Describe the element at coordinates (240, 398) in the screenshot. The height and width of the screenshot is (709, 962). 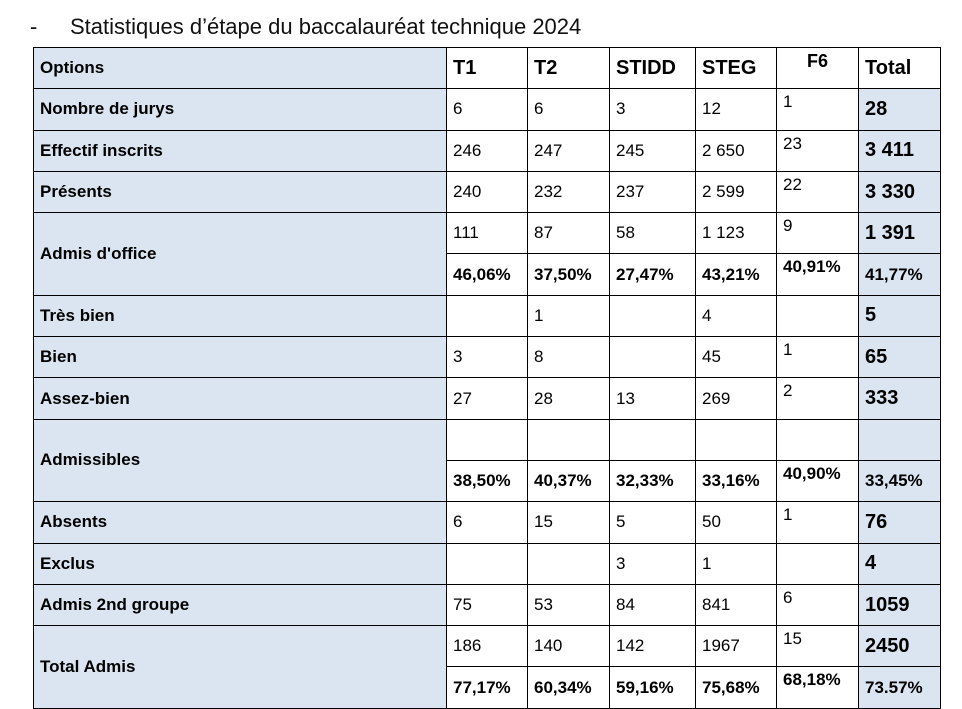
I see `row-label: Assez-bien` at that location.